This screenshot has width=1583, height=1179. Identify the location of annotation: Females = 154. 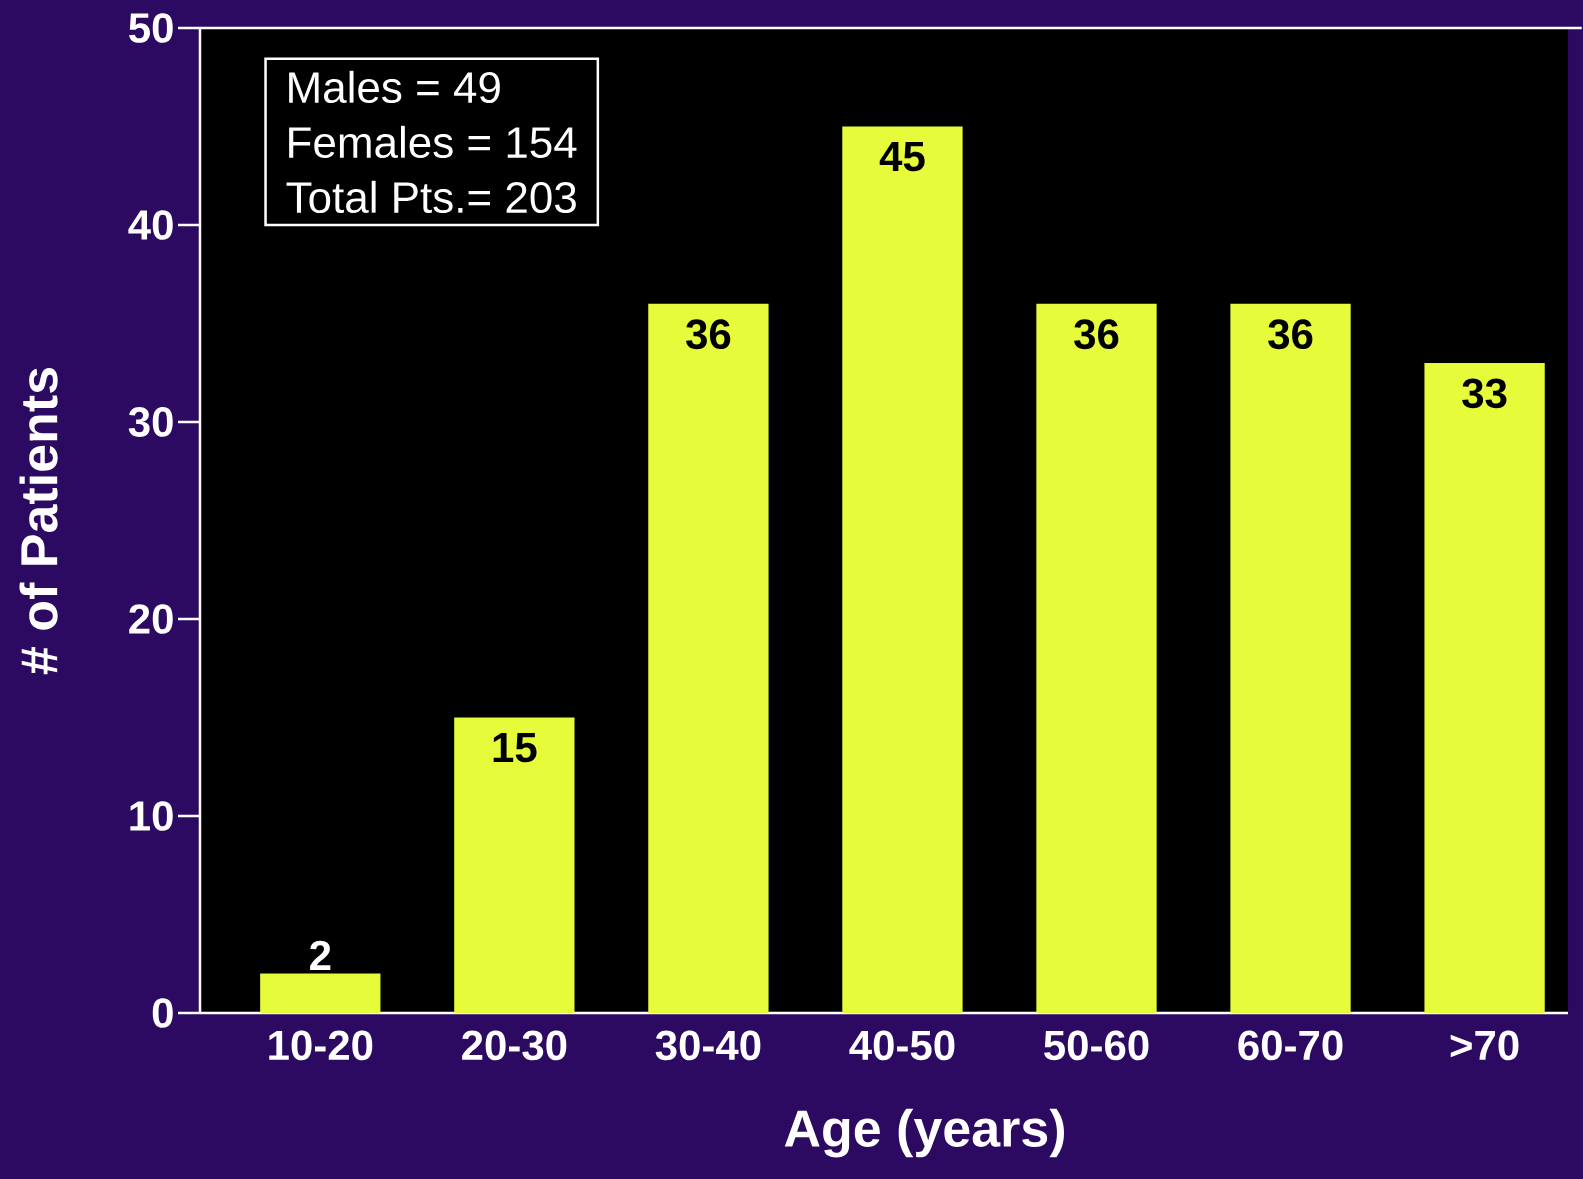
(433, 142).